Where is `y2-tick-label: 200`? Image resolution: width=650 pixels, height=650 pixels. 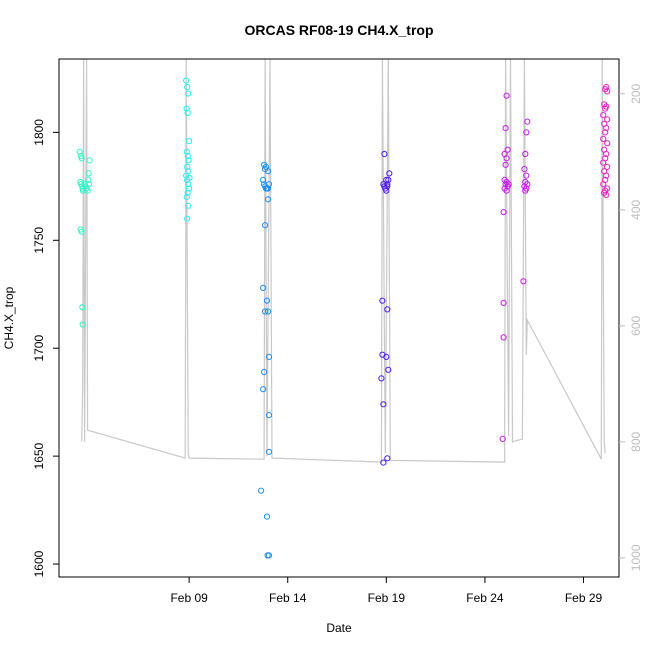
y2-tick-label: 200 is located at coordinates (636, 93).